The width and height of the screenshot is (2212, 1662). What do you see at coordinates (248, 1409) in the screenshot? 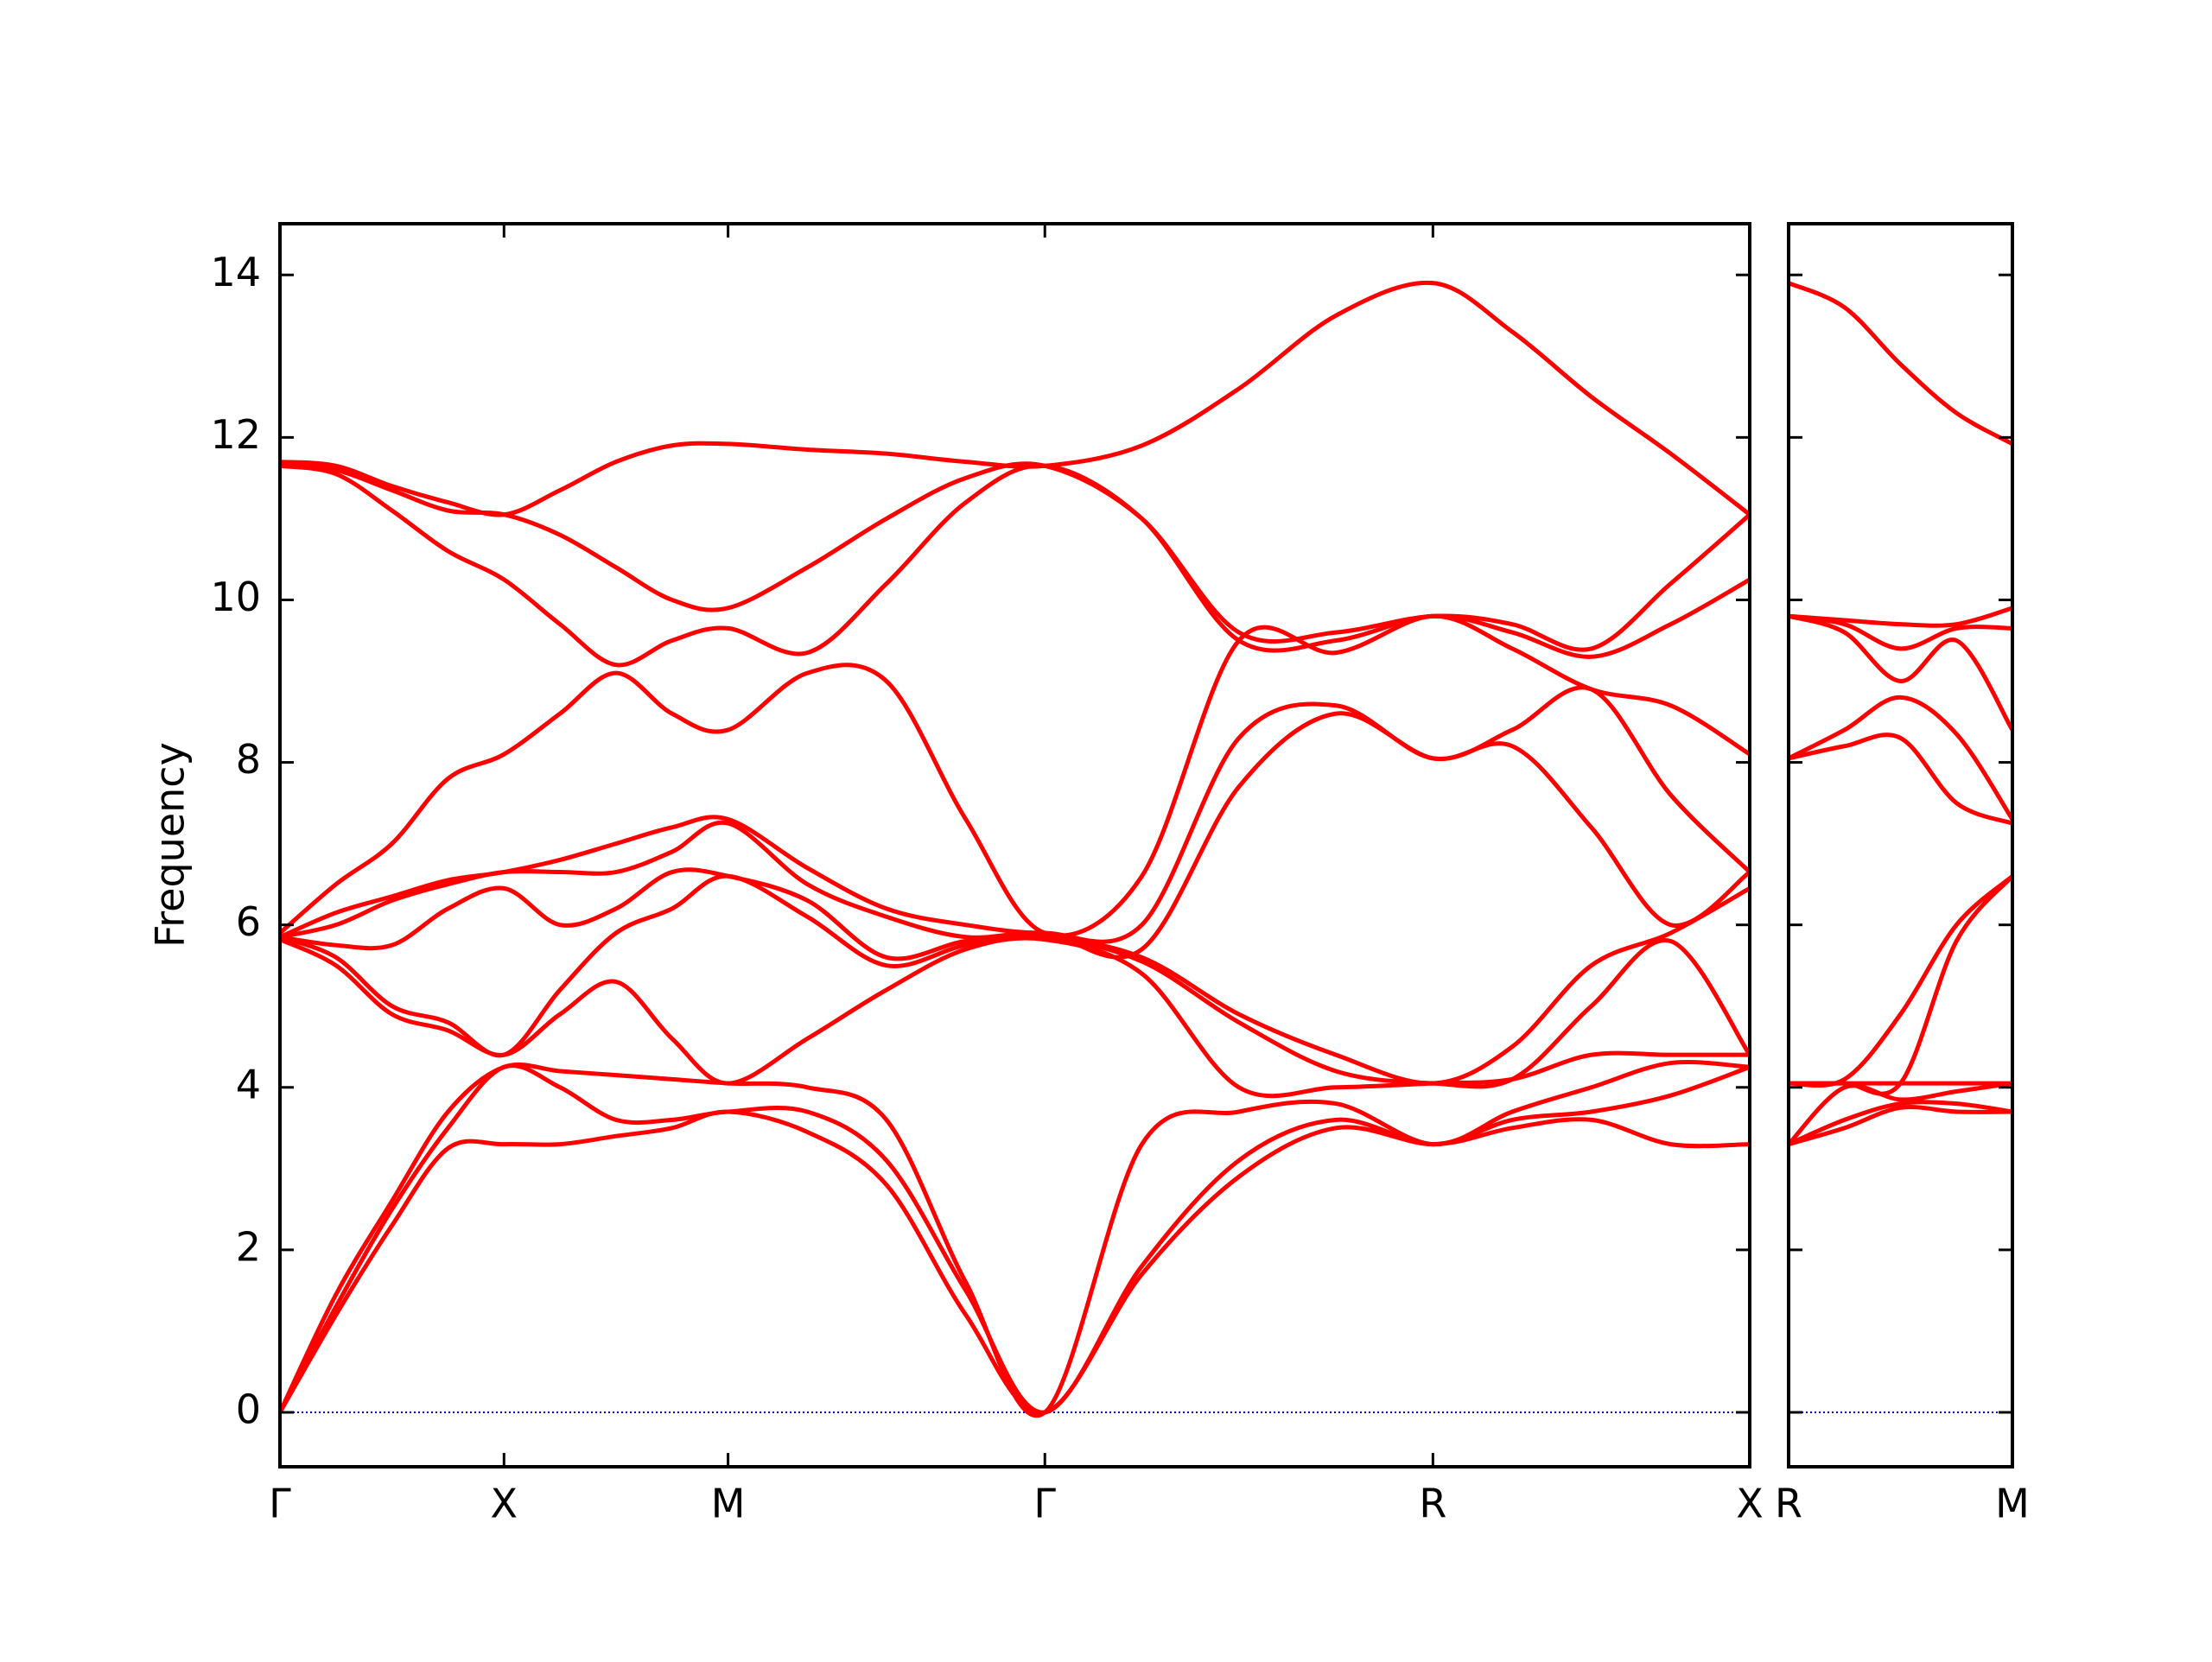
I see `y-tick-label: 0` at bounding box center [248, 1409].